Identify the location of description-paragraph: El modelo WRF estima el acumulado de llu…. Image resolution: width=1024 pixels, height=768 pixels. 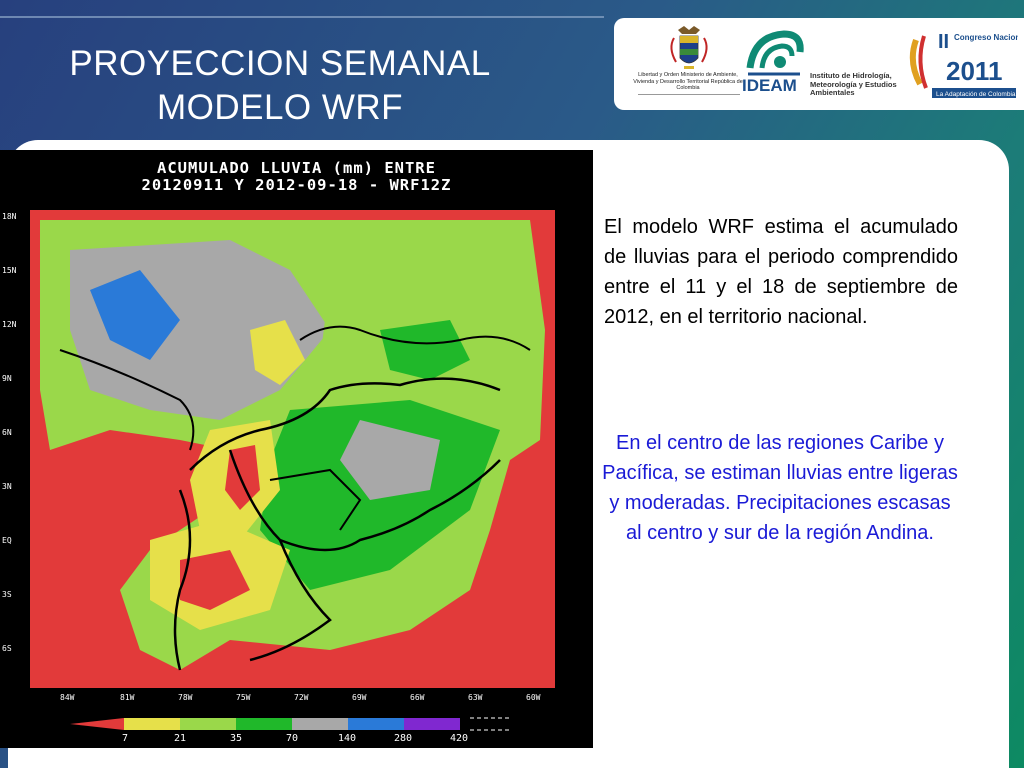
(781, 272).